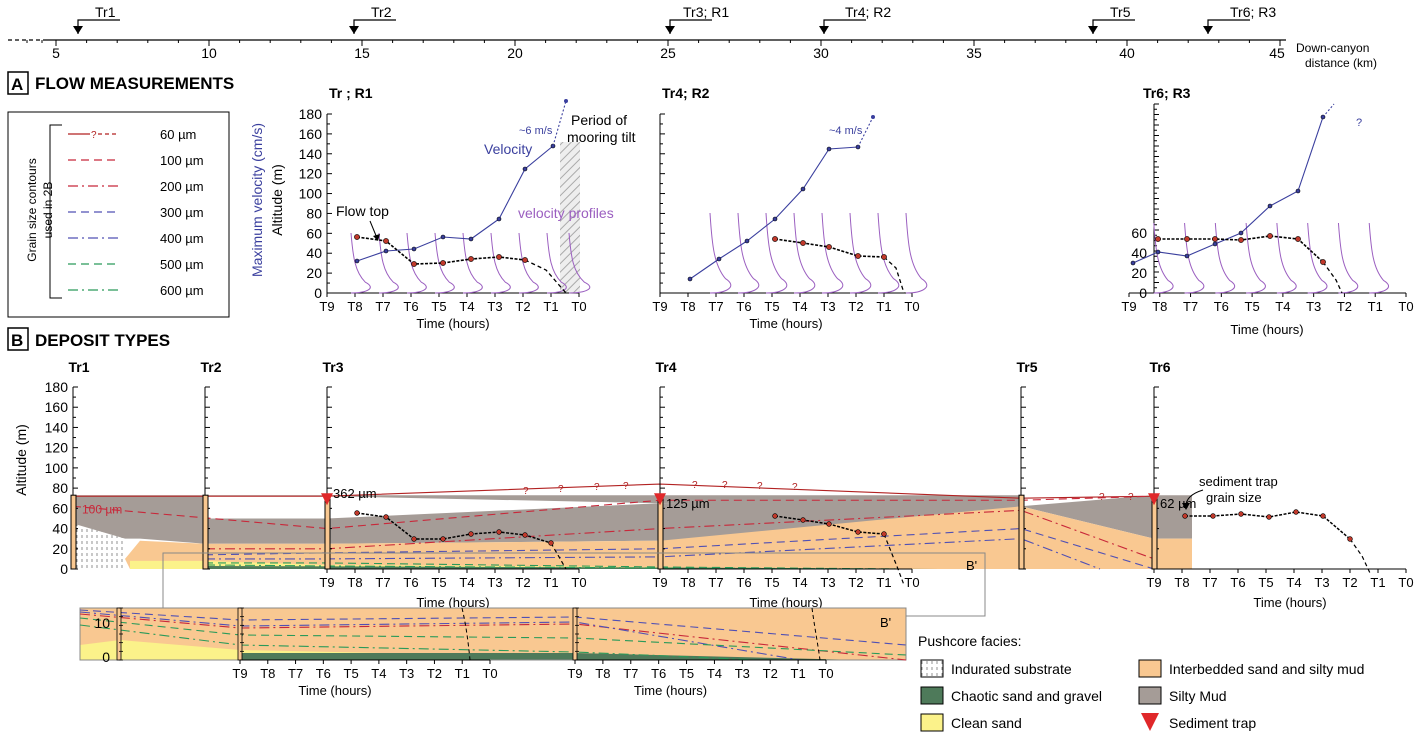 The image size is (1427, 740). I want to click on flow-top-line, so click(454, 528).